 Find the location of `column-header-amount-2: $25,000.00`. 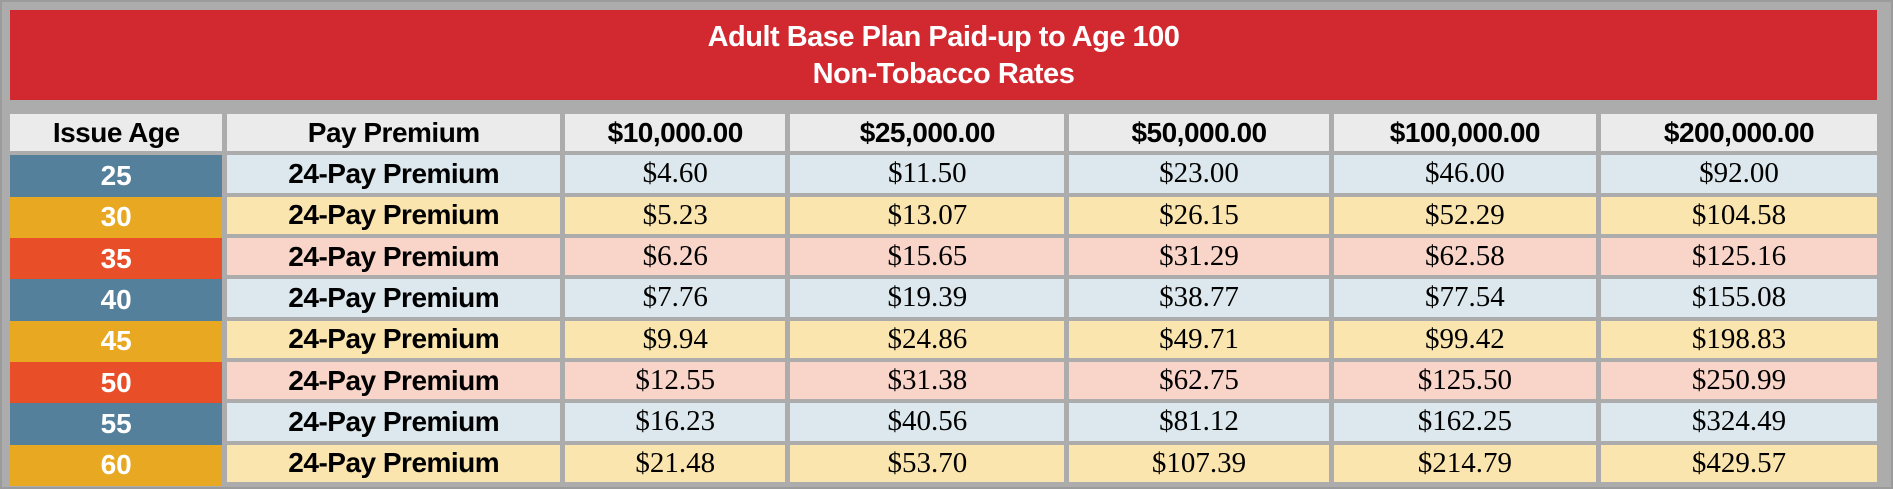

column-header-amount-2: $25,000.00 is located at coordinates (927, 133).